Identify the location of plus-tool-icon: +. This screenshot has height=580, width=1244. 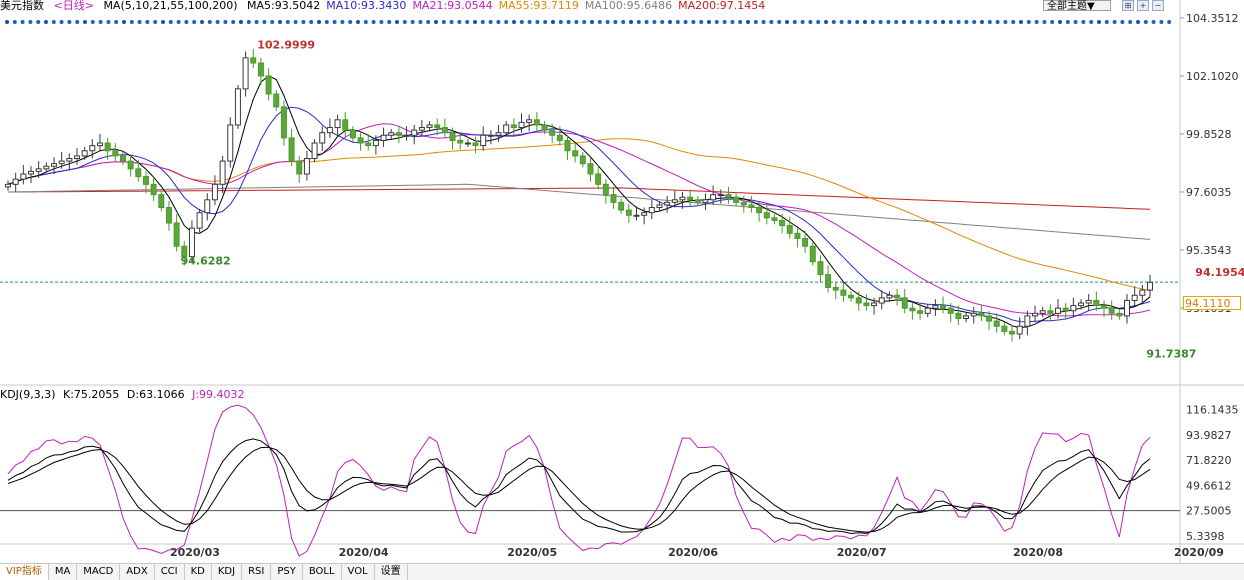
(1143, 5).